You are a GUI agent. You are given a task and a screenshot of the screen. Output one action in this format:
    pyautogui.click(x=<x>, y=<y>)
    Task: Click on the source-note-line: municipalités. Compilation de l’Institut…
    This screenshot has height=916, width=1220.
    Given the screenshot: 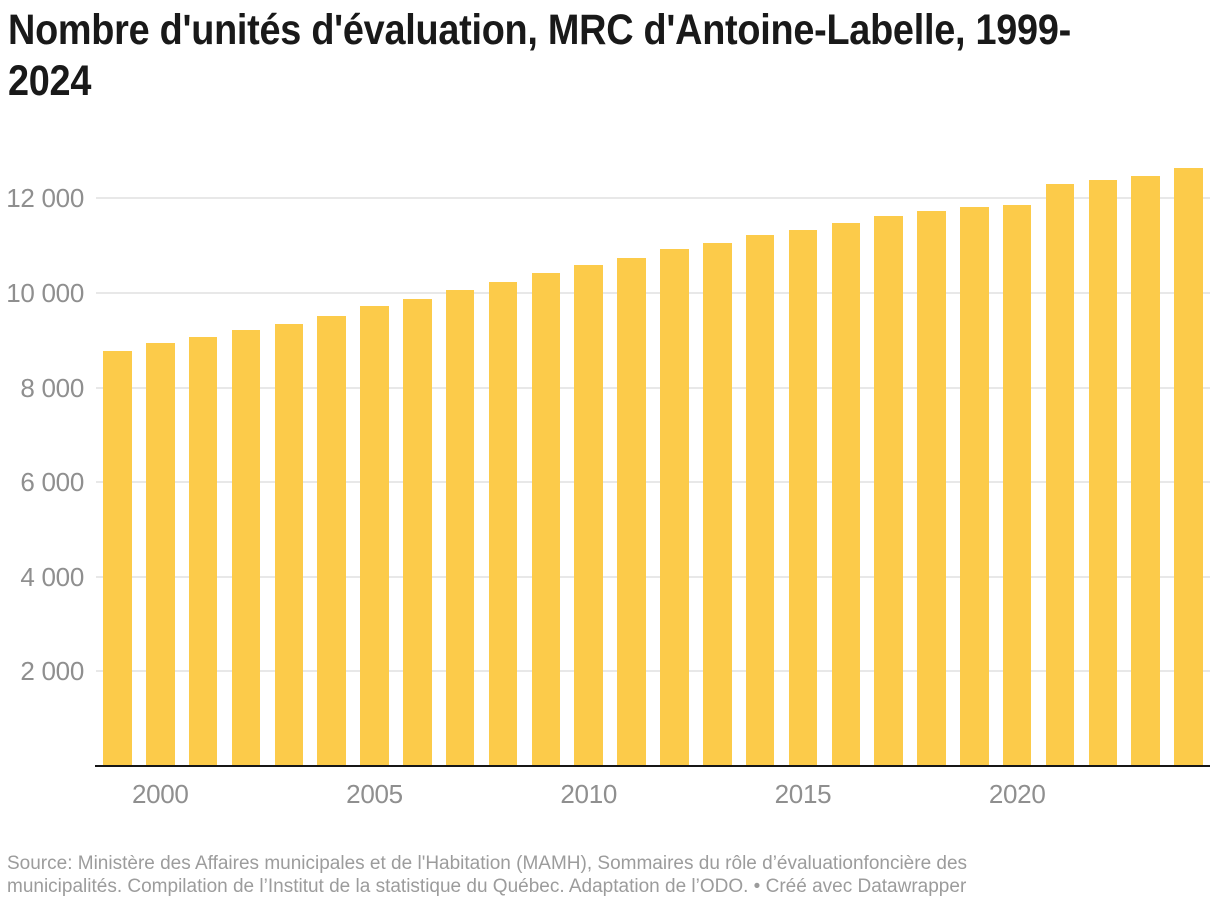 What is the action you would take?
    pyautogui.click(x=487, y=886)
    